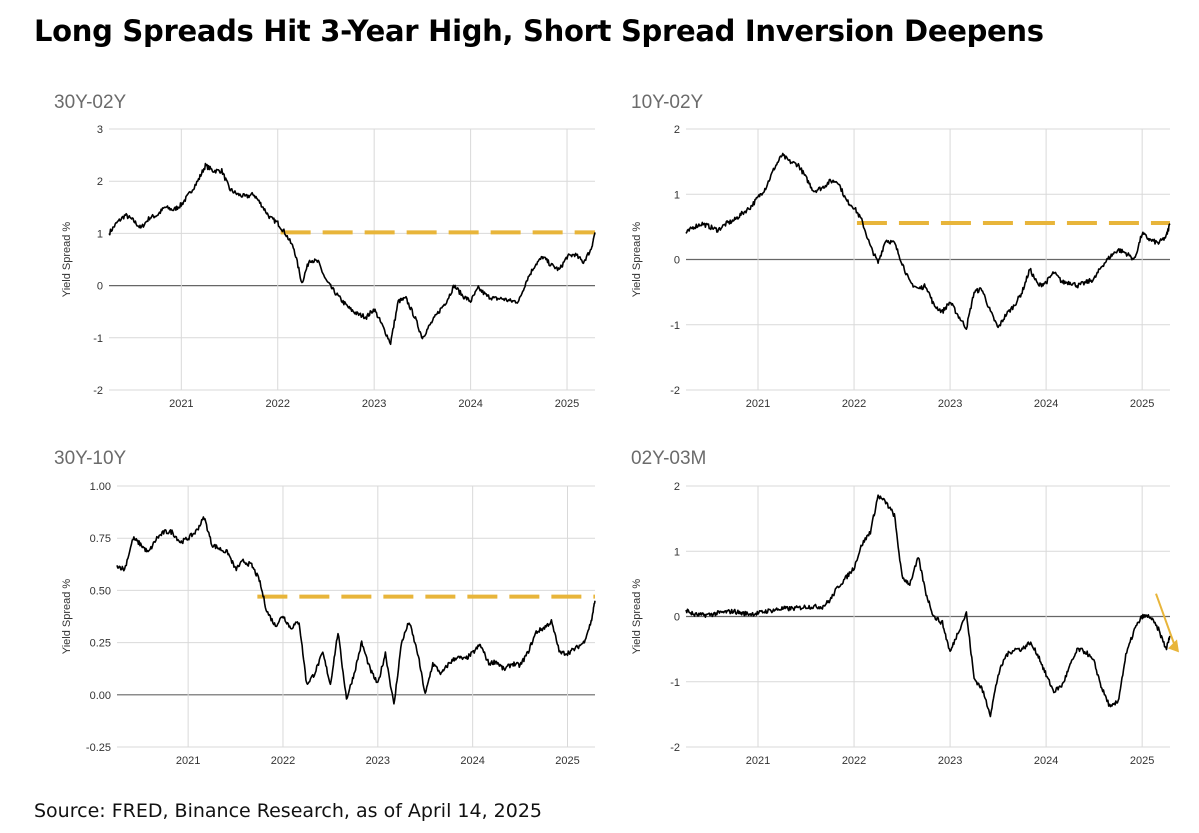 This screenshot has width=1199, height=833. I want to click on y-tick-label: 0.25, so click(100, 644).